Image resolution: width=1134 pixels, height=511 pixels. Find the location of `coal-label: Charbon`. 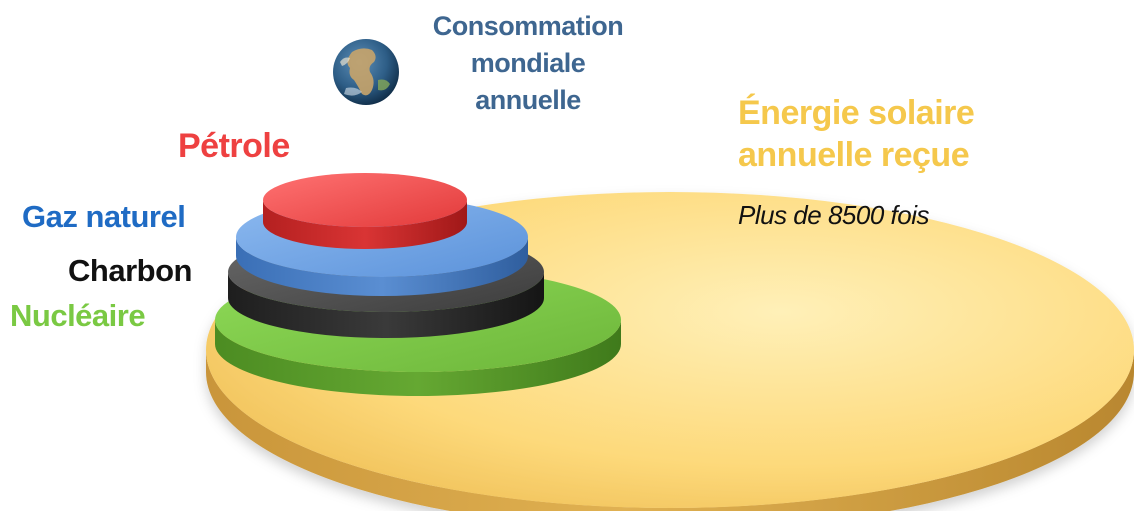

coal-label: Charbon is located at coordinates (130, 270).